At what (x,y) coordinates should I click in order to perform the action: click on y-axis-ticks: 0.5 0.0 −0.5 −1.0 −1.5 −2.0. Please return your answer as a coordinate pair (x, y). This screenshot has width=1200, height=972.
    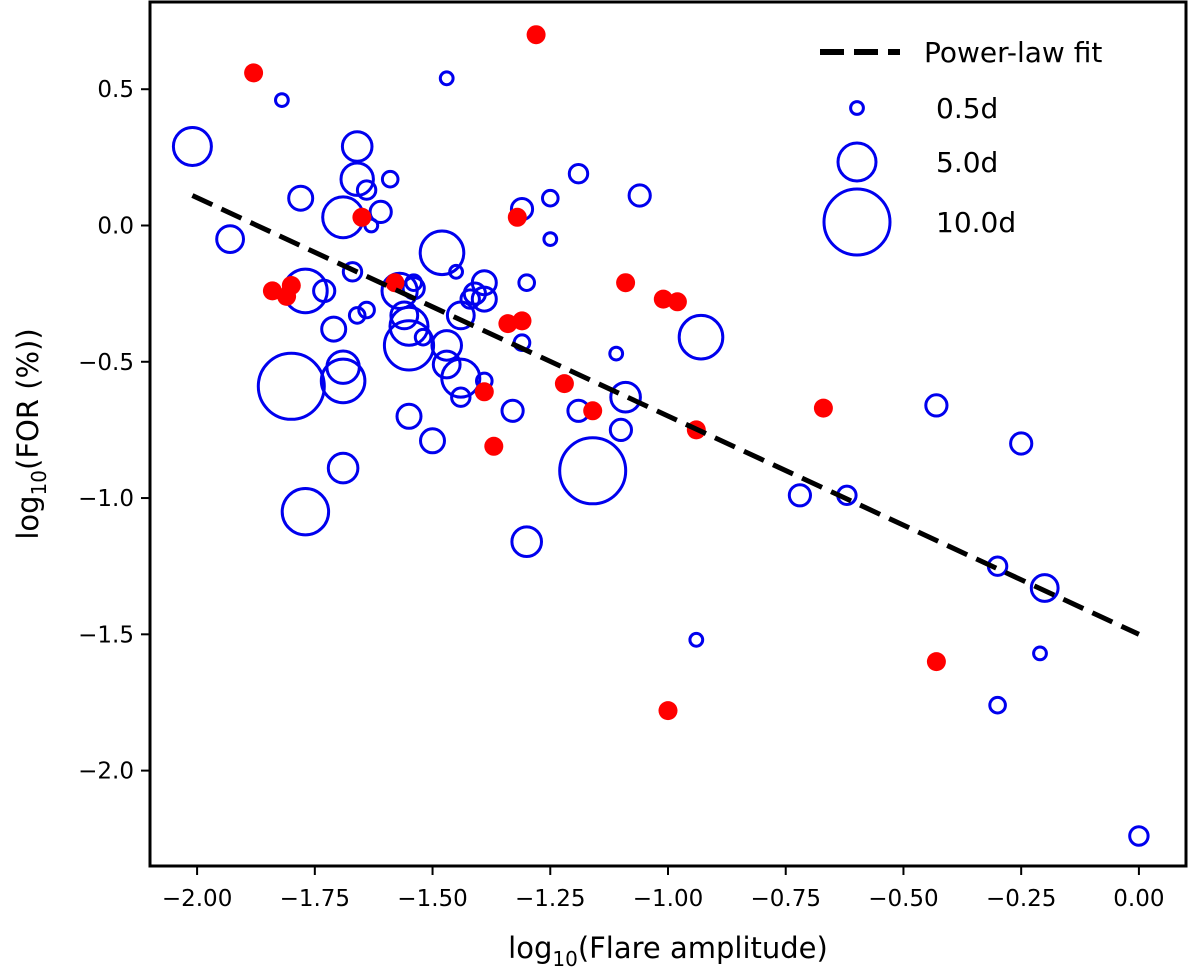
    Looking at the image, I should click on (114, 431).